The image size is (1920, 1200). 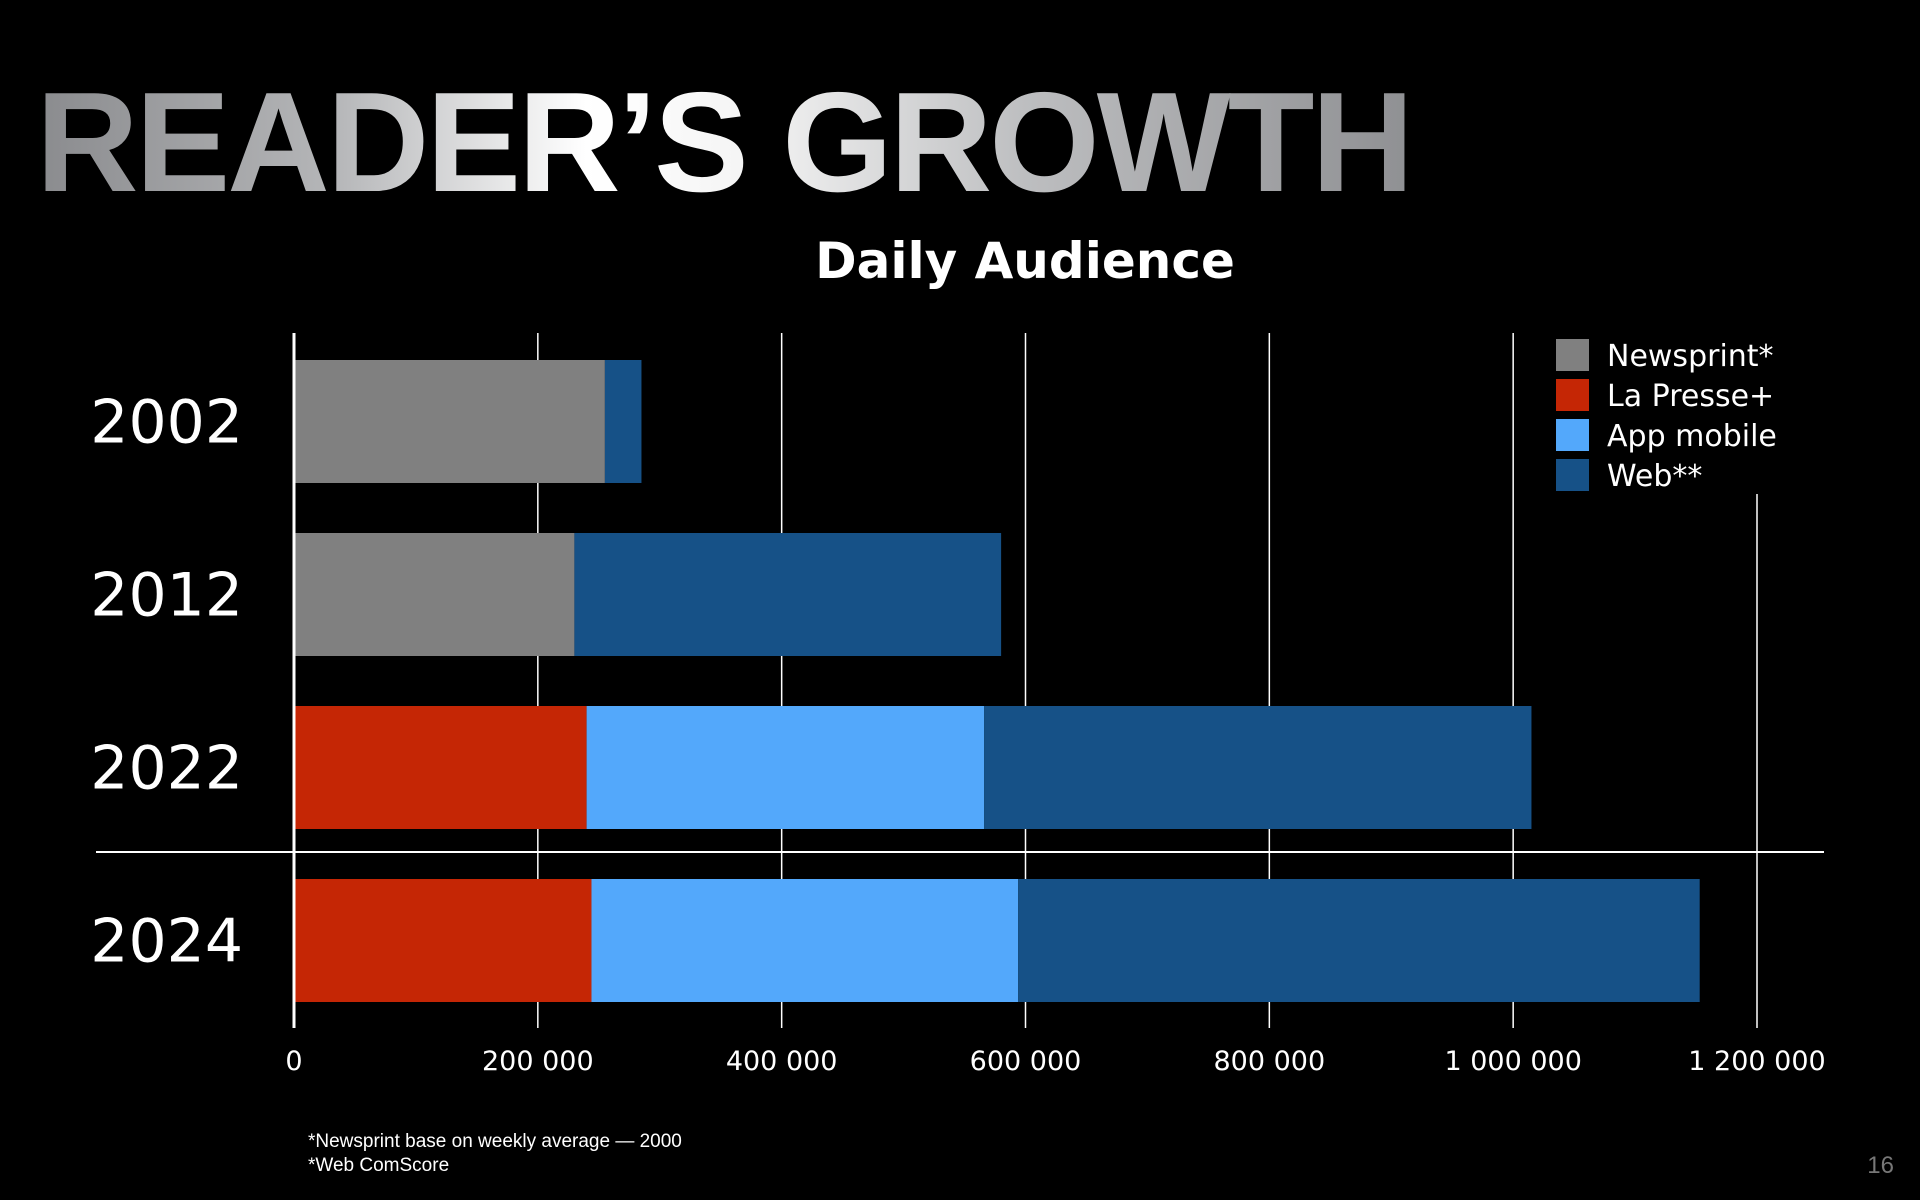 What do you see at coordinates (1512, 1061) in the screenshot?
I see `x-tick-label-5: 1 000 000` at bounding box center [1512, 1061].